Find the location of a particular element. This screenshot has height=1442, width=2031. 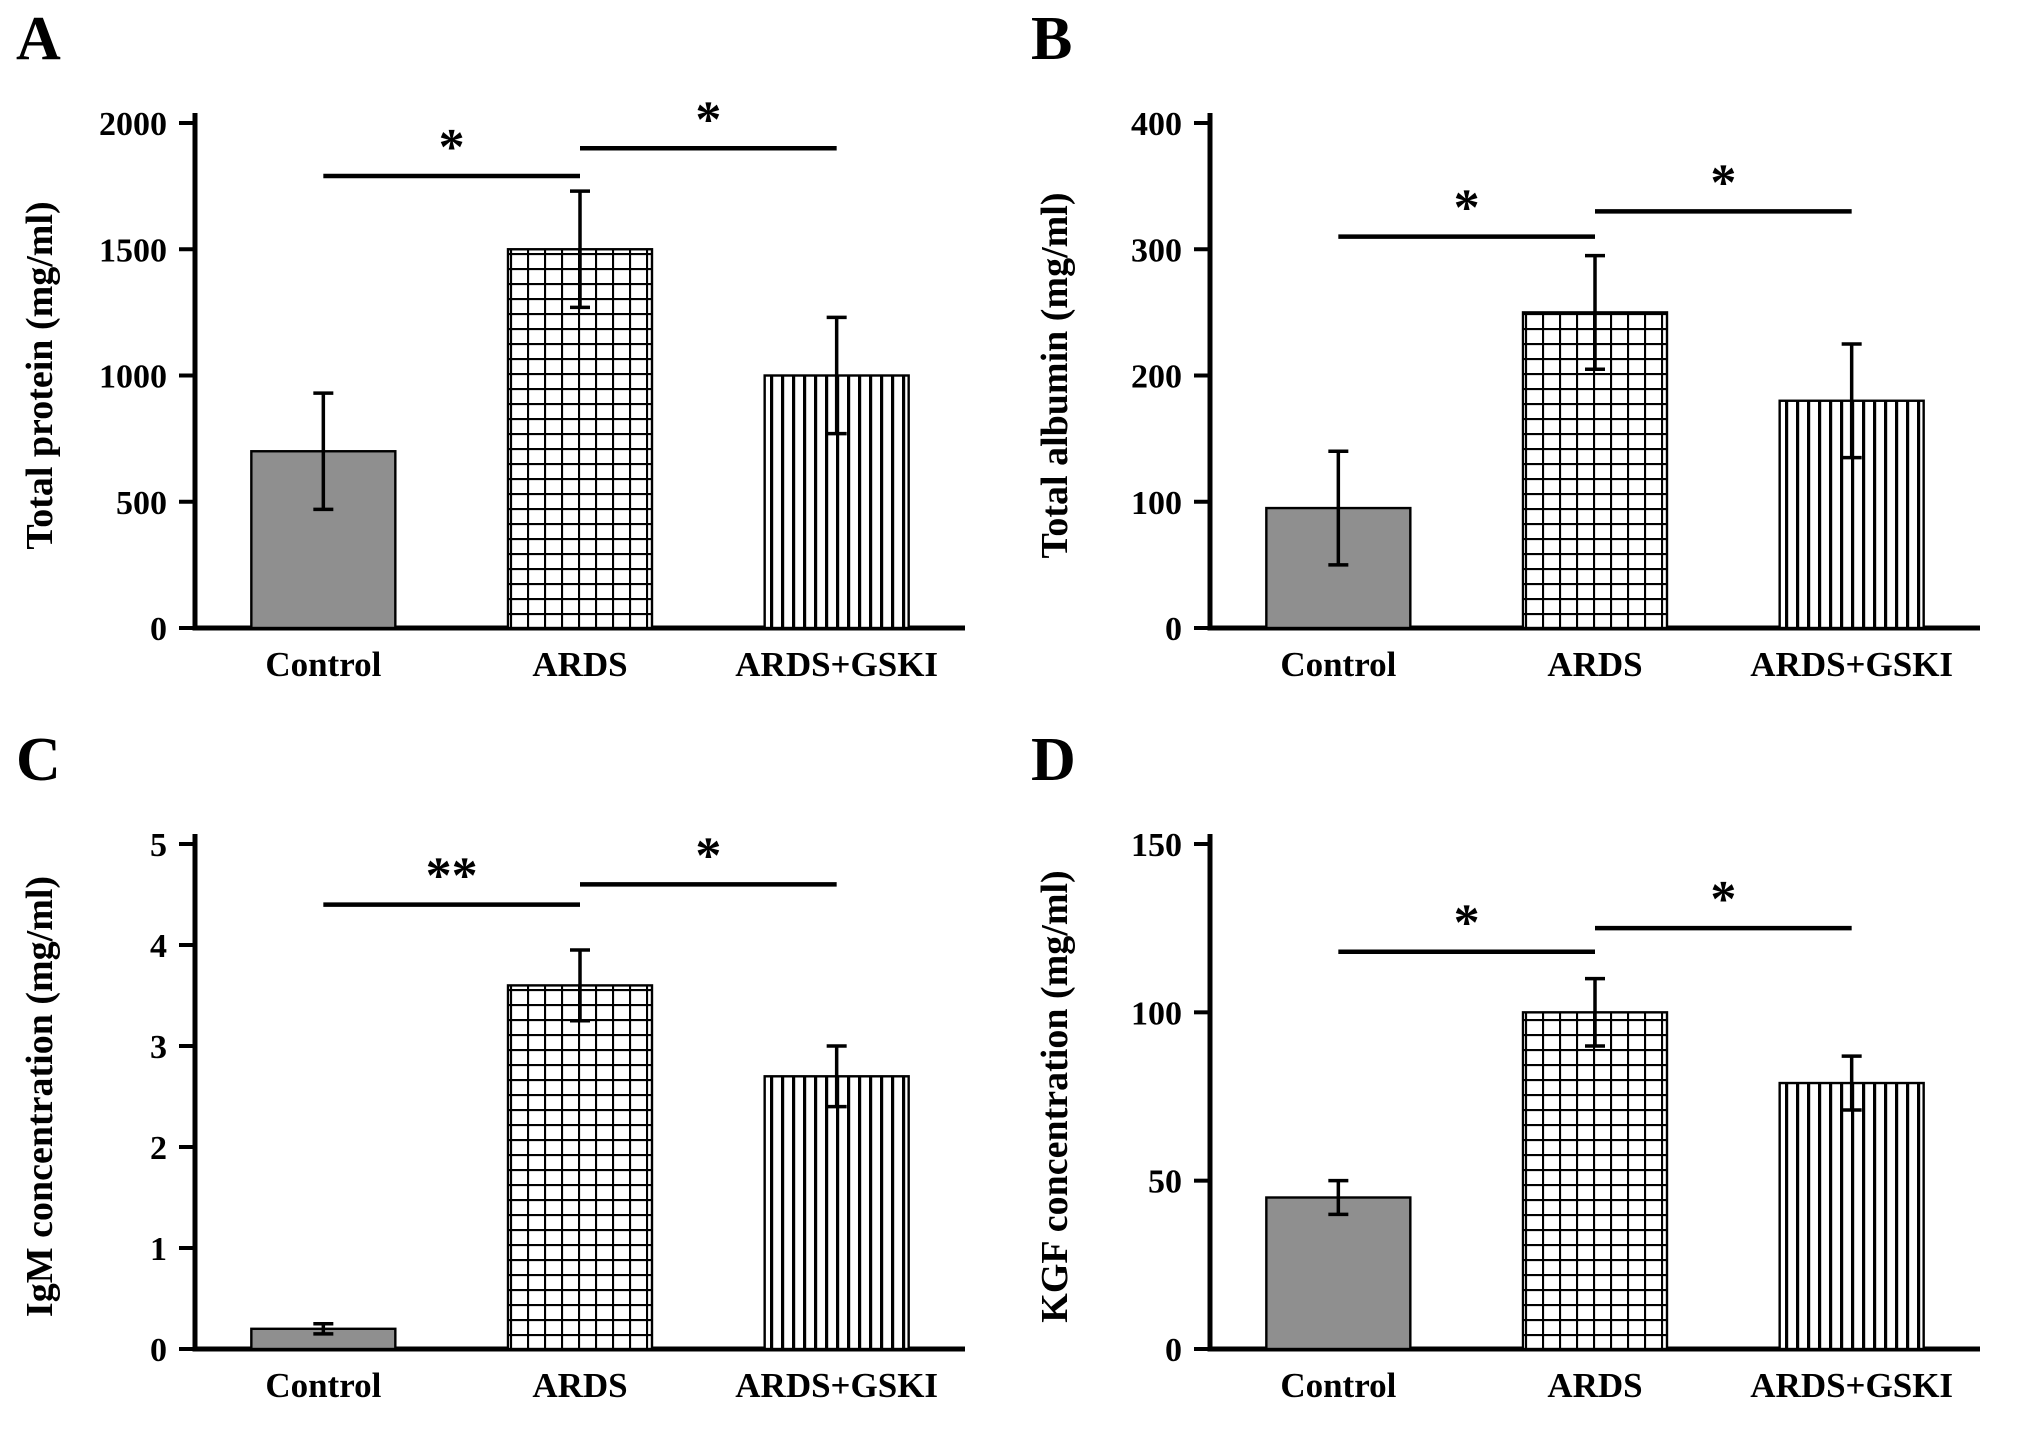

y-tick-label: 3 is located at coordinates (158, 1047).